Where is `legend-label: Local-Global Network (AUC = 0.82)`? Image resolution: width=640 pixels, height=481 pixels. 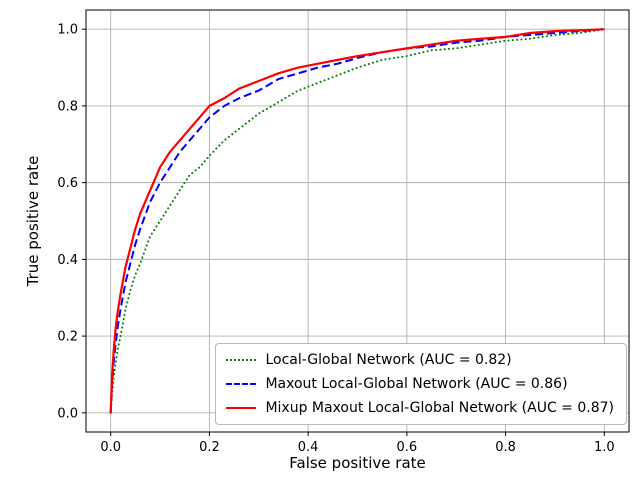 legend-label: Local-Global Network (AUC = 0.82) is located at coordinates (388, 360).